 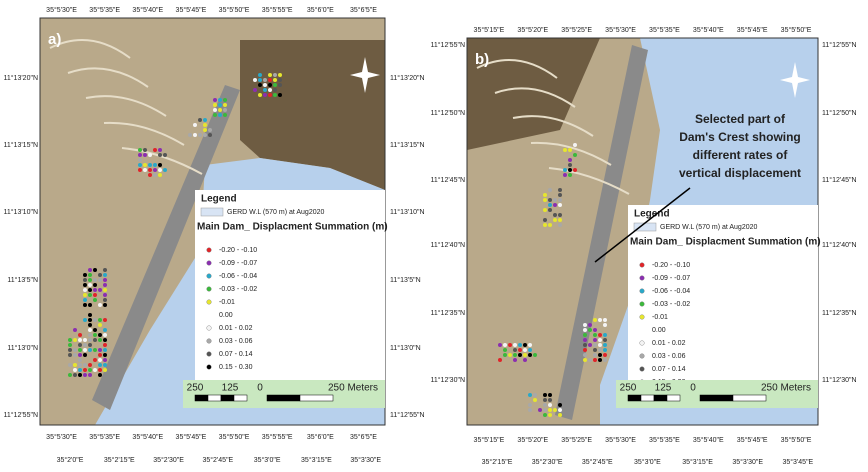 What do you see at coordinates (166, 247) in the screenshot?
I see `dam-body` at bounding box center [166, 247].